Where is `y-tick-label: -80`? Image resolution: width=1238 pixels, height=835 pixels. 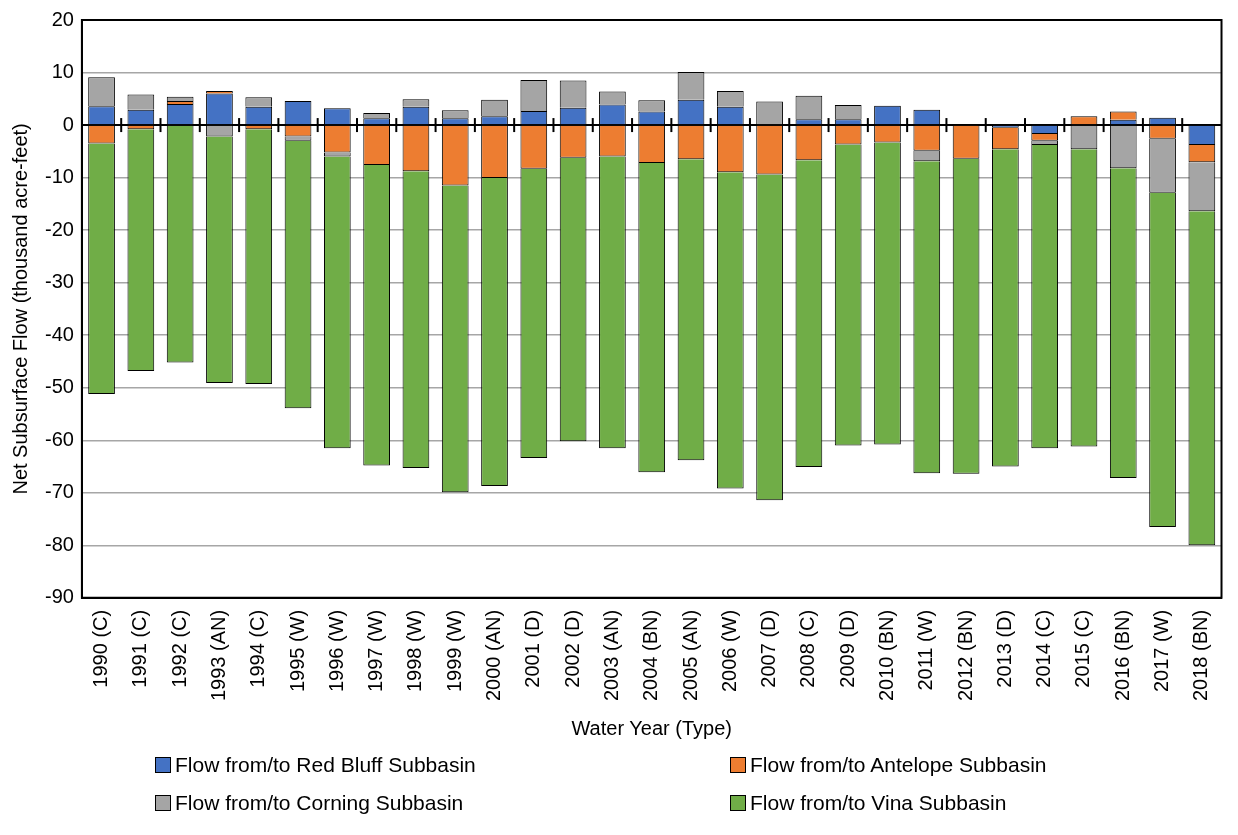 y-tick-label: -80 is located at coordinates (59, 543).